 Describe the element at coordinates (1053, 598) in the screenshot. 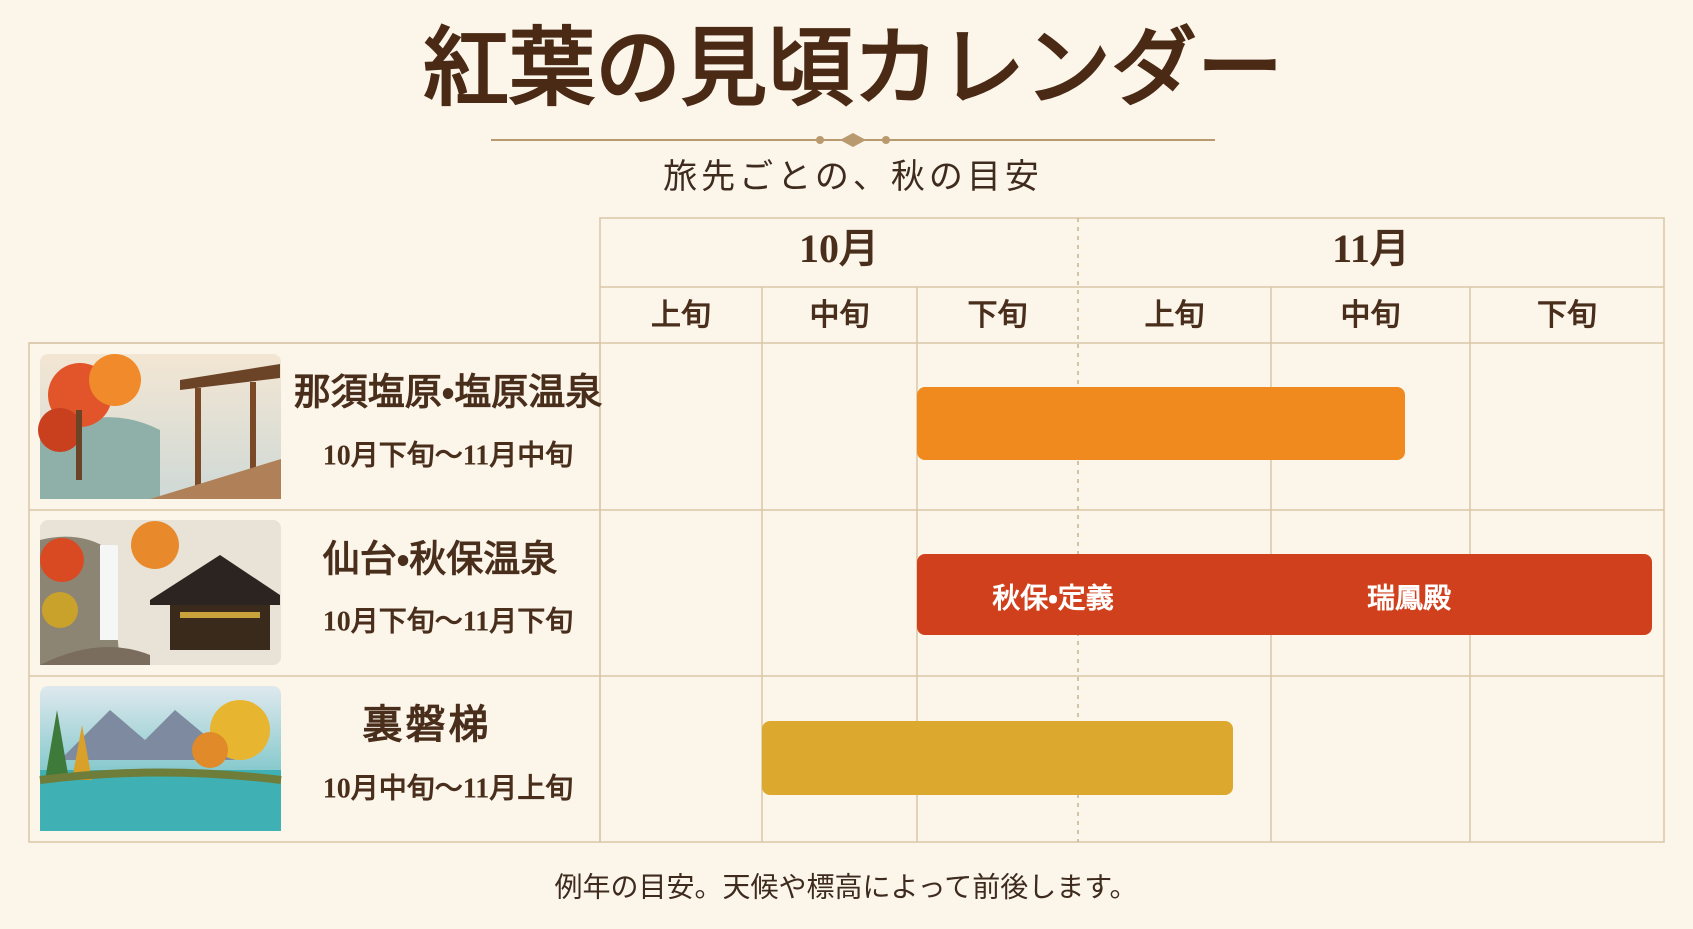

I see `bar-label: 秋保・定義` at that location.